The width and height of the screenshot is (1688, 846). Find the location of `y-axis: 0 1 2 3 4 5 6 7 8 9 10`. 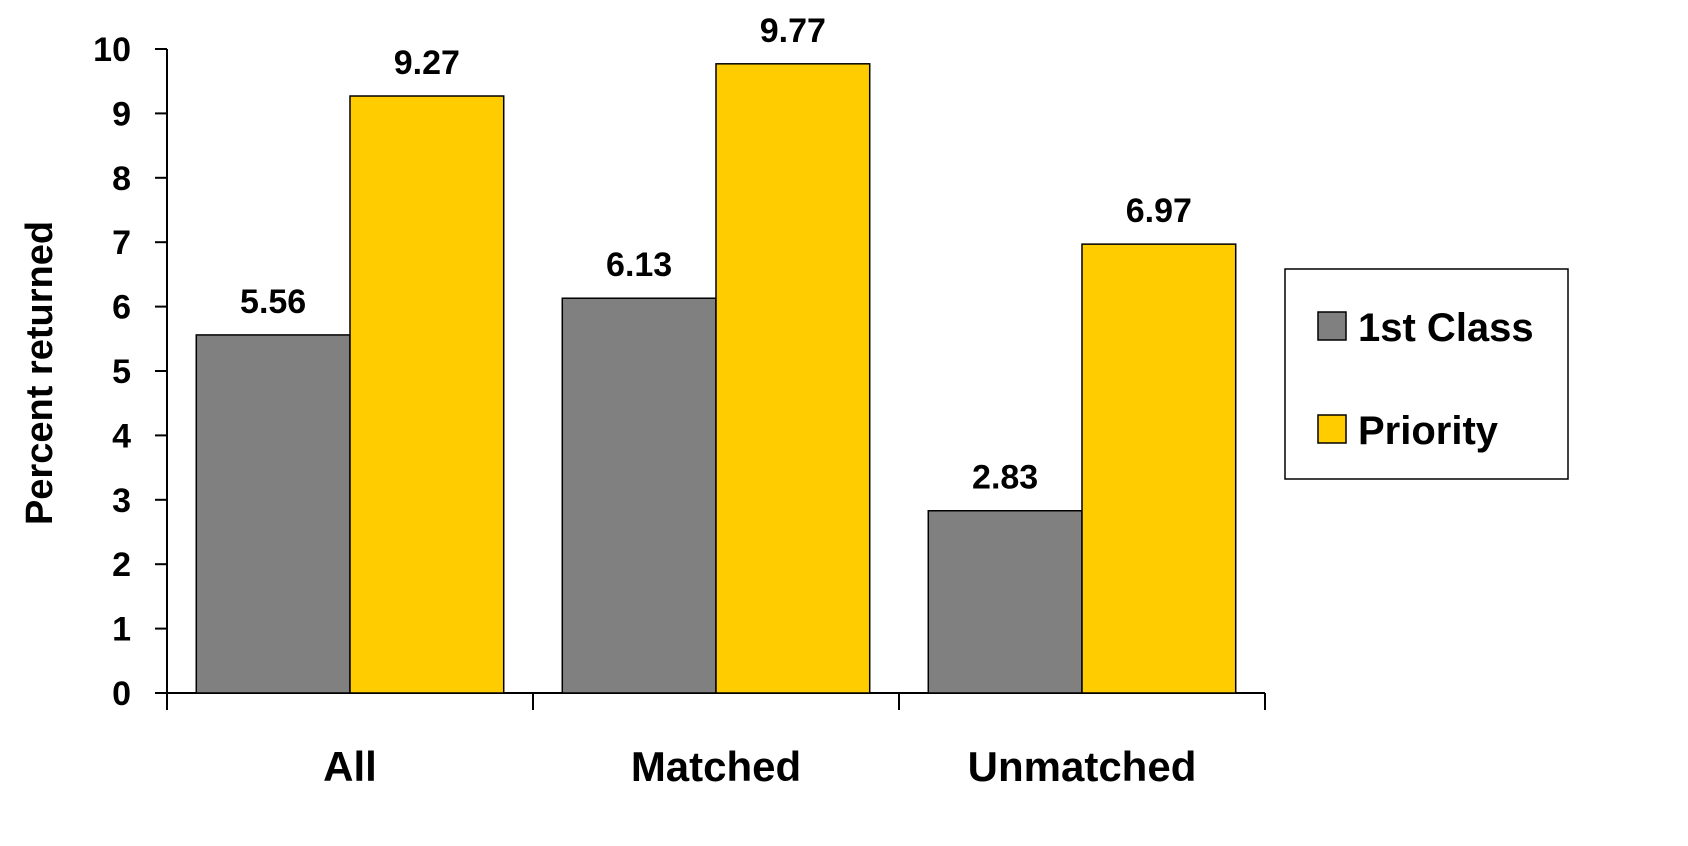

y-axis: 0 1 2 3 4 5 6 7 8 9 10 is located at coordinates (130, 372).